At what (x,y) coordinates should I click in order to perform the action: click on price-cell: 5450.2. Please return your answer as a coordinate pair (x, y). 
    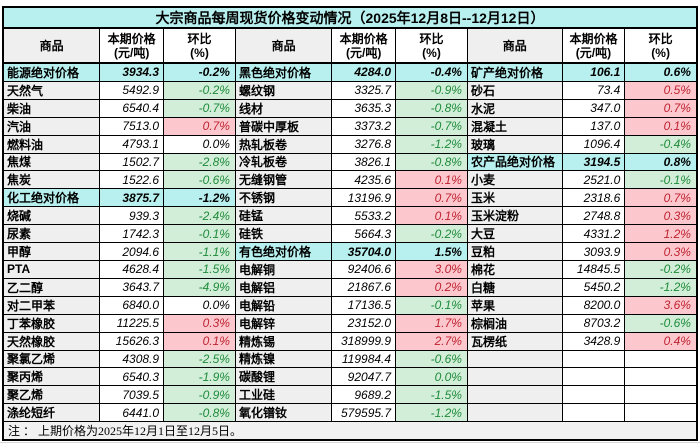
    Looking at the image, I should click on (594, 287).